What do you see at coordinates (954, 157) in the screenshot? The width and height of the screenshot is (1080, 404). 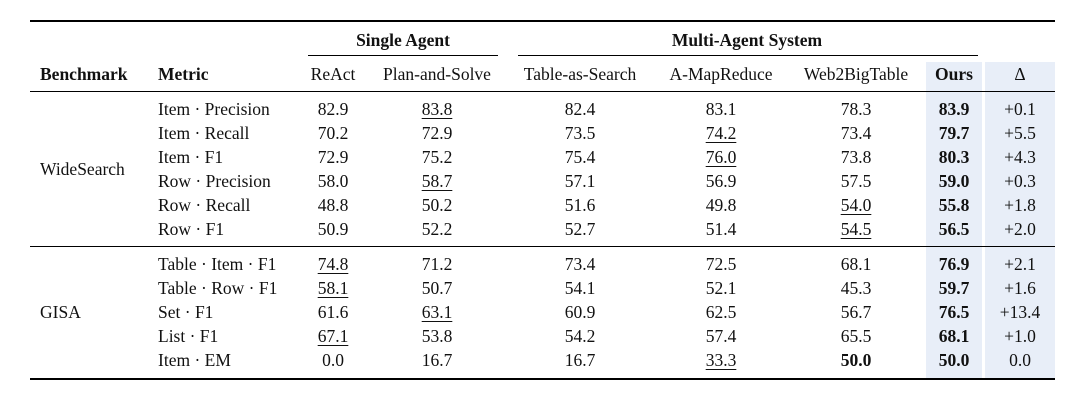 I see `table-cell: 80.3` at bounding box center [954, 157].